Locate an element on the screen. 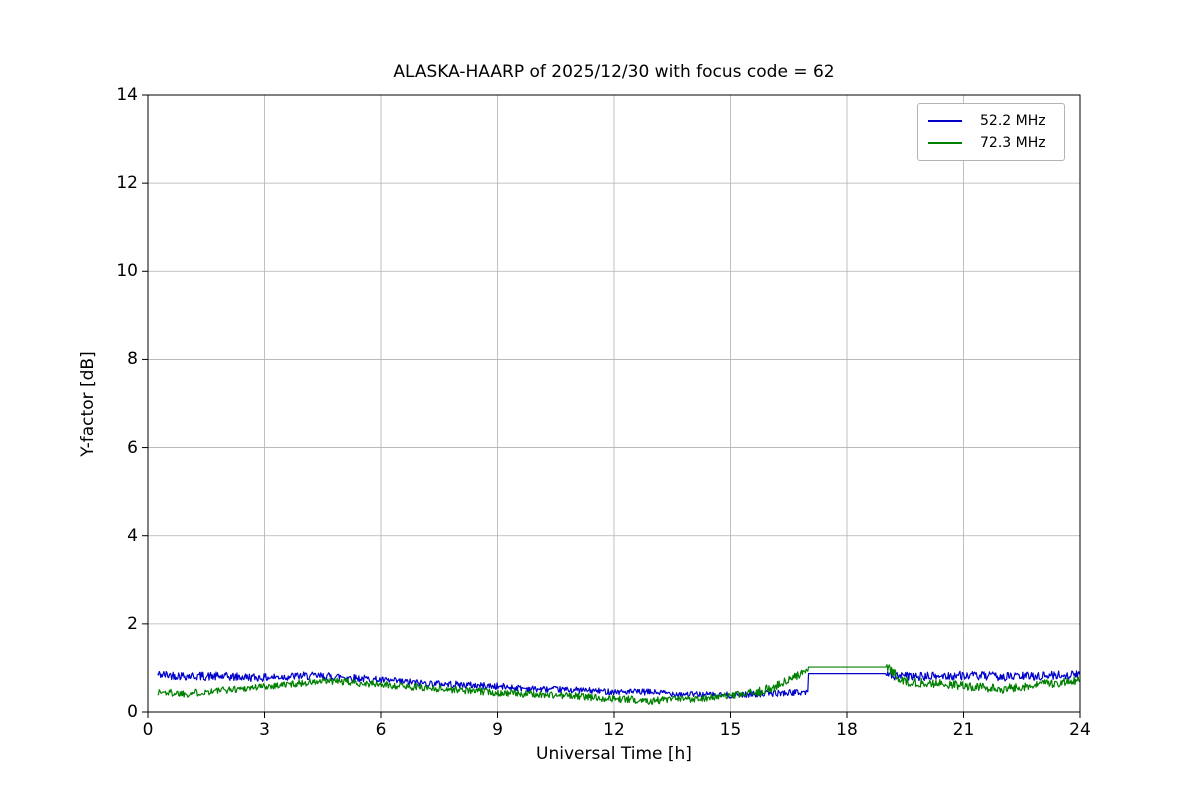  series-line-52-2-mhz is located at coordinates (619, 684).